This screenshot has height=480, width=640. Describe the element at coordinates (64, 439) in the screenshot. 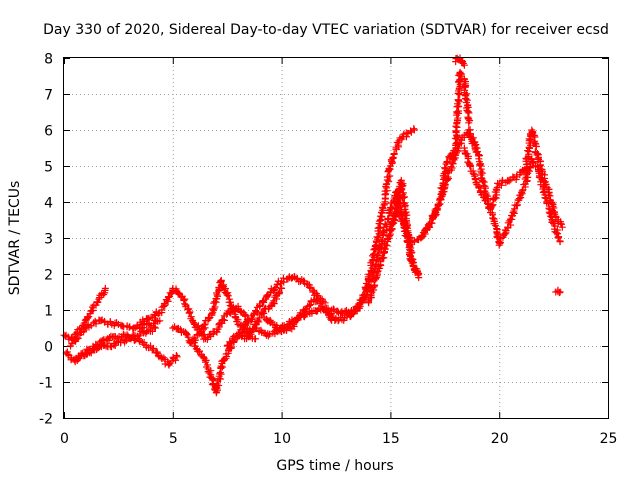

I see `x-tick-label: 0` at that location.